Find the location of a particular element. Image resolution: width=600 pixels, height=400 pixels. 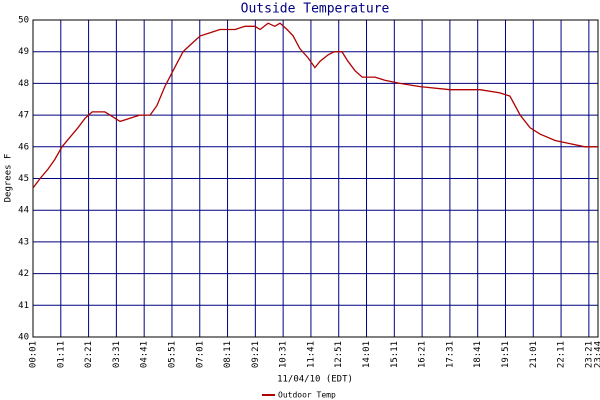

y-tick-label: 47 is located at coordinates (23, 116).